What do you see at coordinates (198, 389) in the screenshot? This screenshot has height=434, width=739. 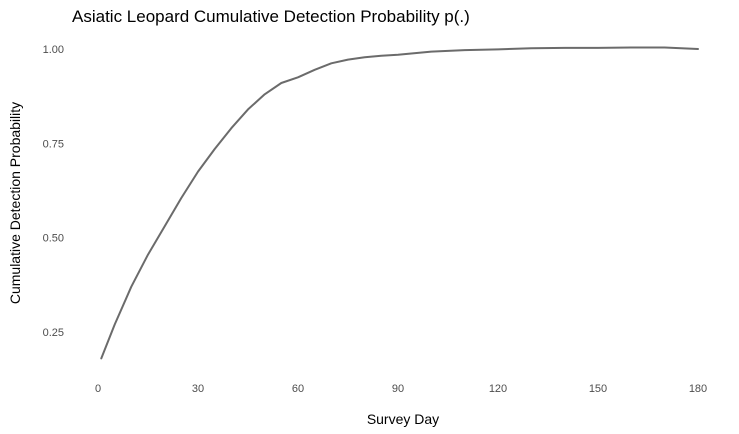 I see `x-tick-label: 30` at bounding box center [198, 389].